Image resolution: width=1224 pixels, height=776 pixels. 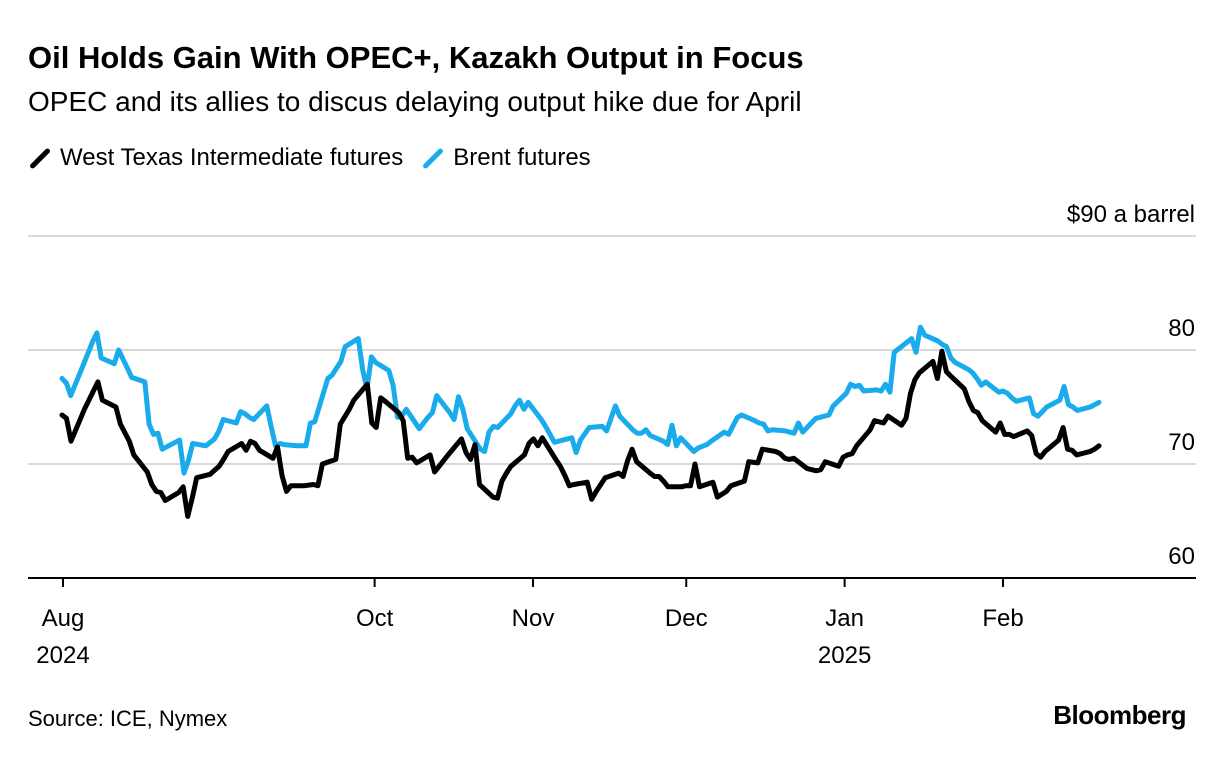 What do you see at coordinates (1119, 715) in the screenshot?
I see `bloomberg-logo: Bloomberg` at bounding box center [1119, 715].